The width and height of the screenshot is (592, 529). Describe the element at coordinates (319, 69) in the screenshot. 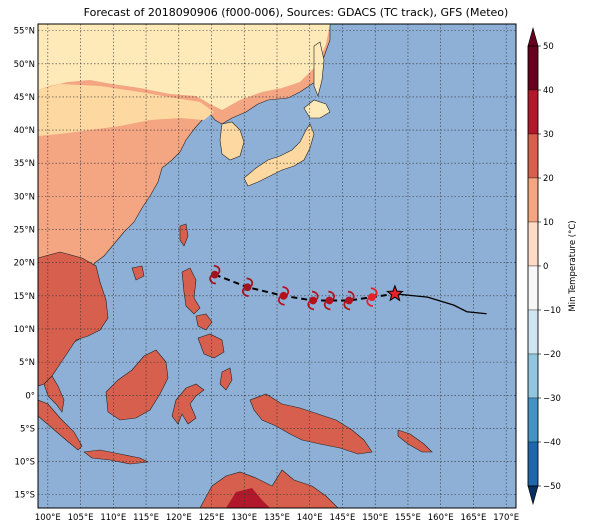

I see `land-sakhalin` at that location.